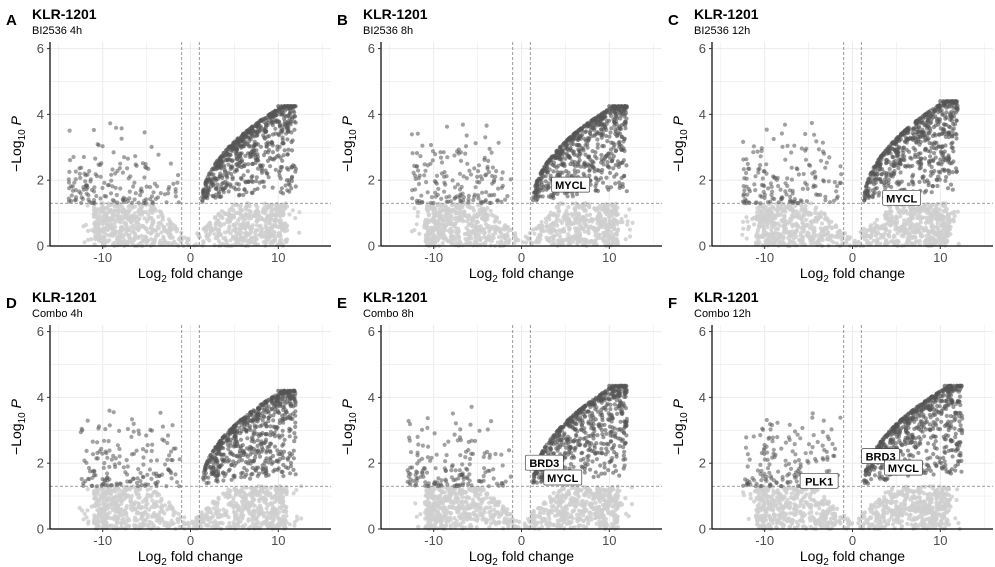  I want to click on grid-lines, so click(190, 144).